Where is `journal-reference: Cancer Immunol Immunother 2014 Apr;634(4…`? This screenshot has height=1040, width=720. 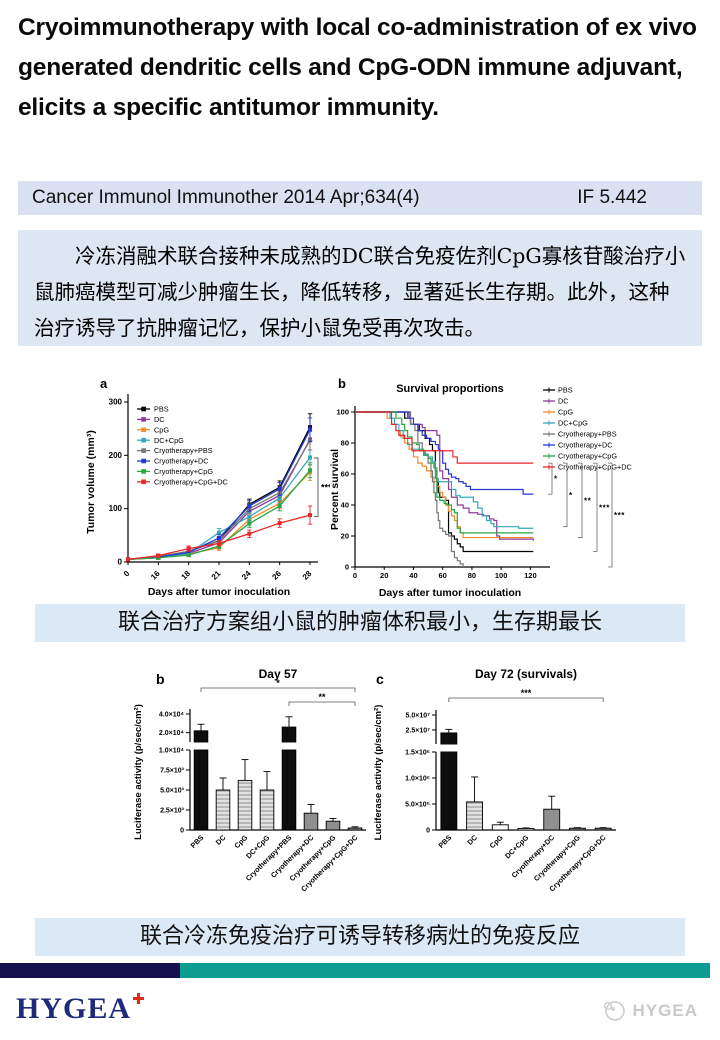
journal-reference: Cancer Immunol Immunother 2014 Apr;634(4… is located at coordinates (226, 197).